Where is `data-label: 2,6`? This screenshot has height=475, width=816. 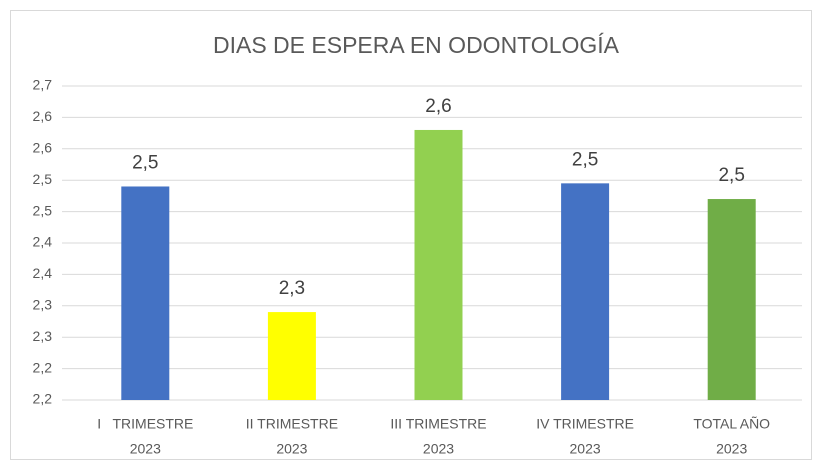
data-label: 2,6 is located at coordinates (438, 106).